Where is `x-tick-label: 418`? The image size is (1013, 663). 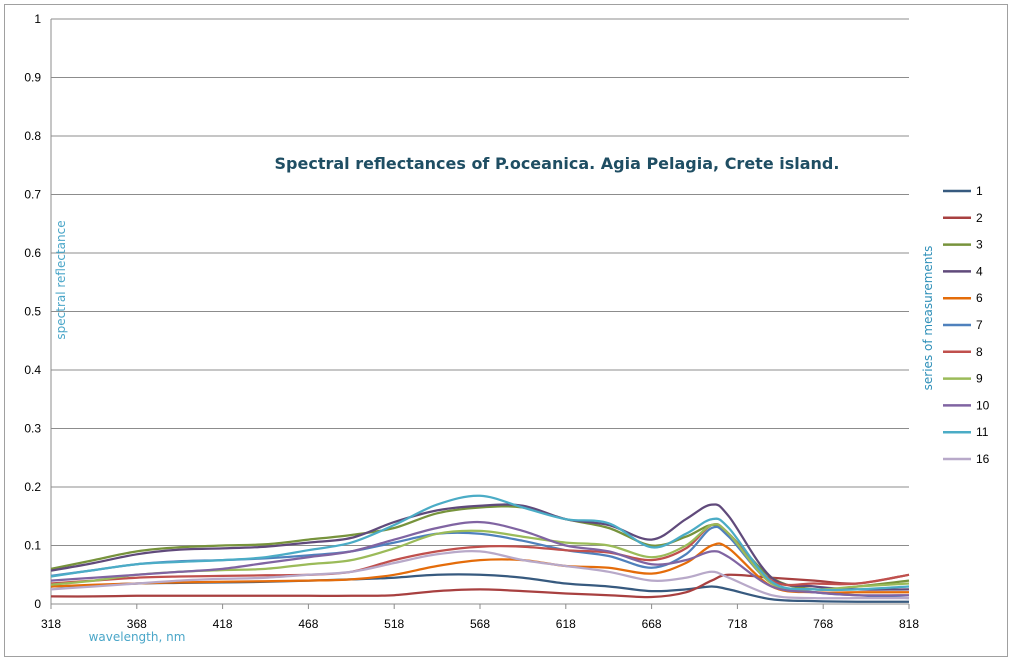
x-tick-label: 418 is located at coordinates (223, 624).